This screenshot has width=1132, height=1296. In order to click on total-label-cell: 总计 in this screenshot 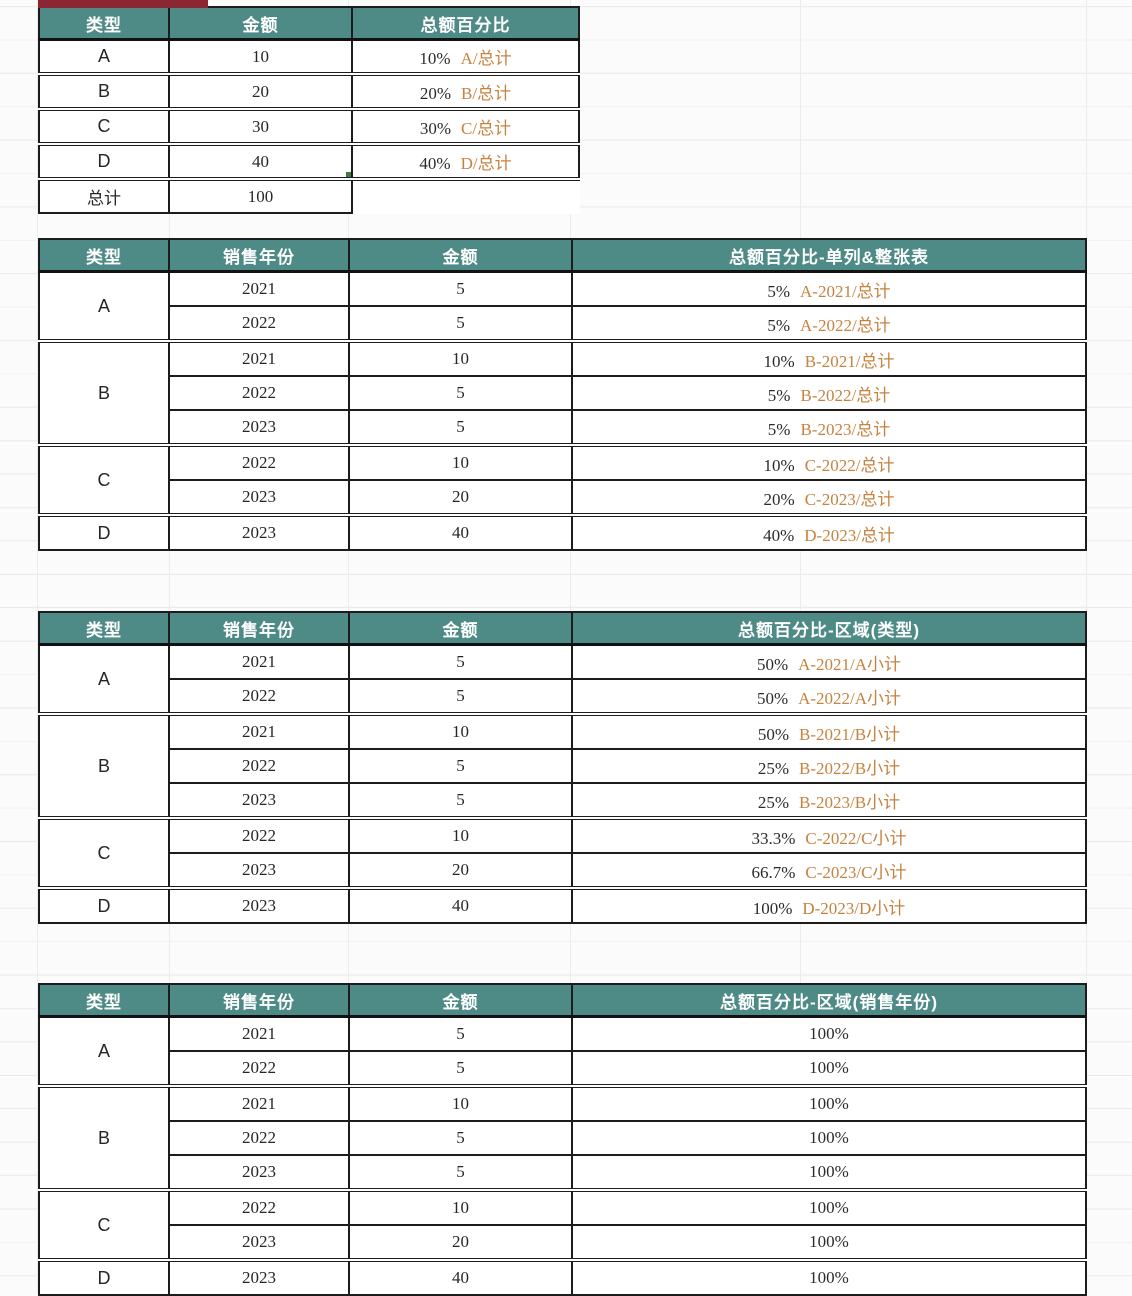, I will do `click(104, 195)`.